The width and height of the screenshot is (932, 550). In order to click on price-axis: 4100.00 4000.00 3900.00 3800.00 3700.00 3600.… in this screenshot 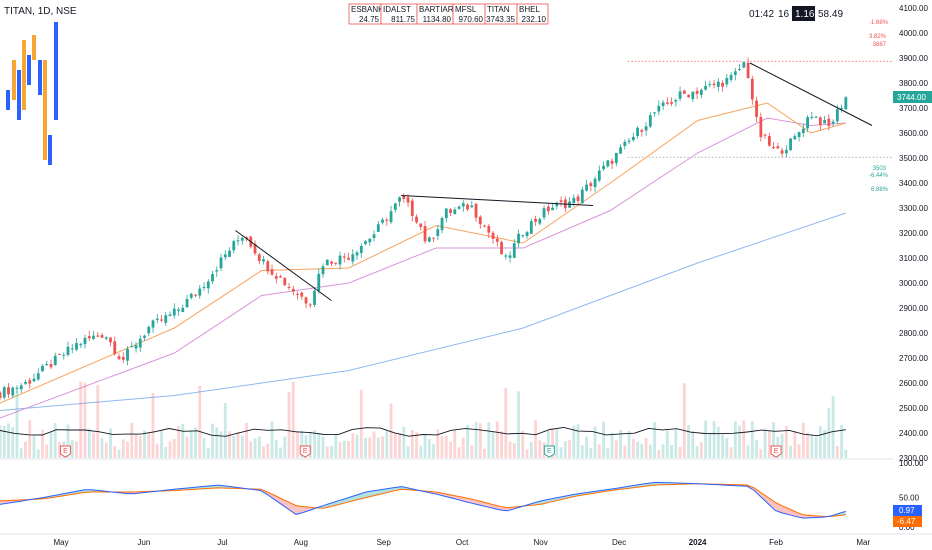, I will do `click(913, 233)`.